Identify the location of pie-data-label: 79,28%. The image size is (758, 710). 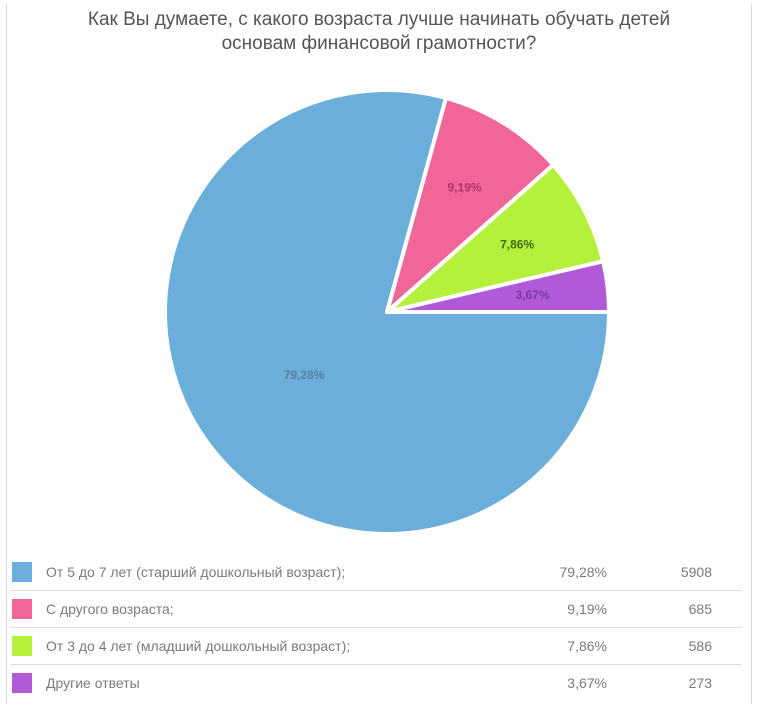
(304, 375).